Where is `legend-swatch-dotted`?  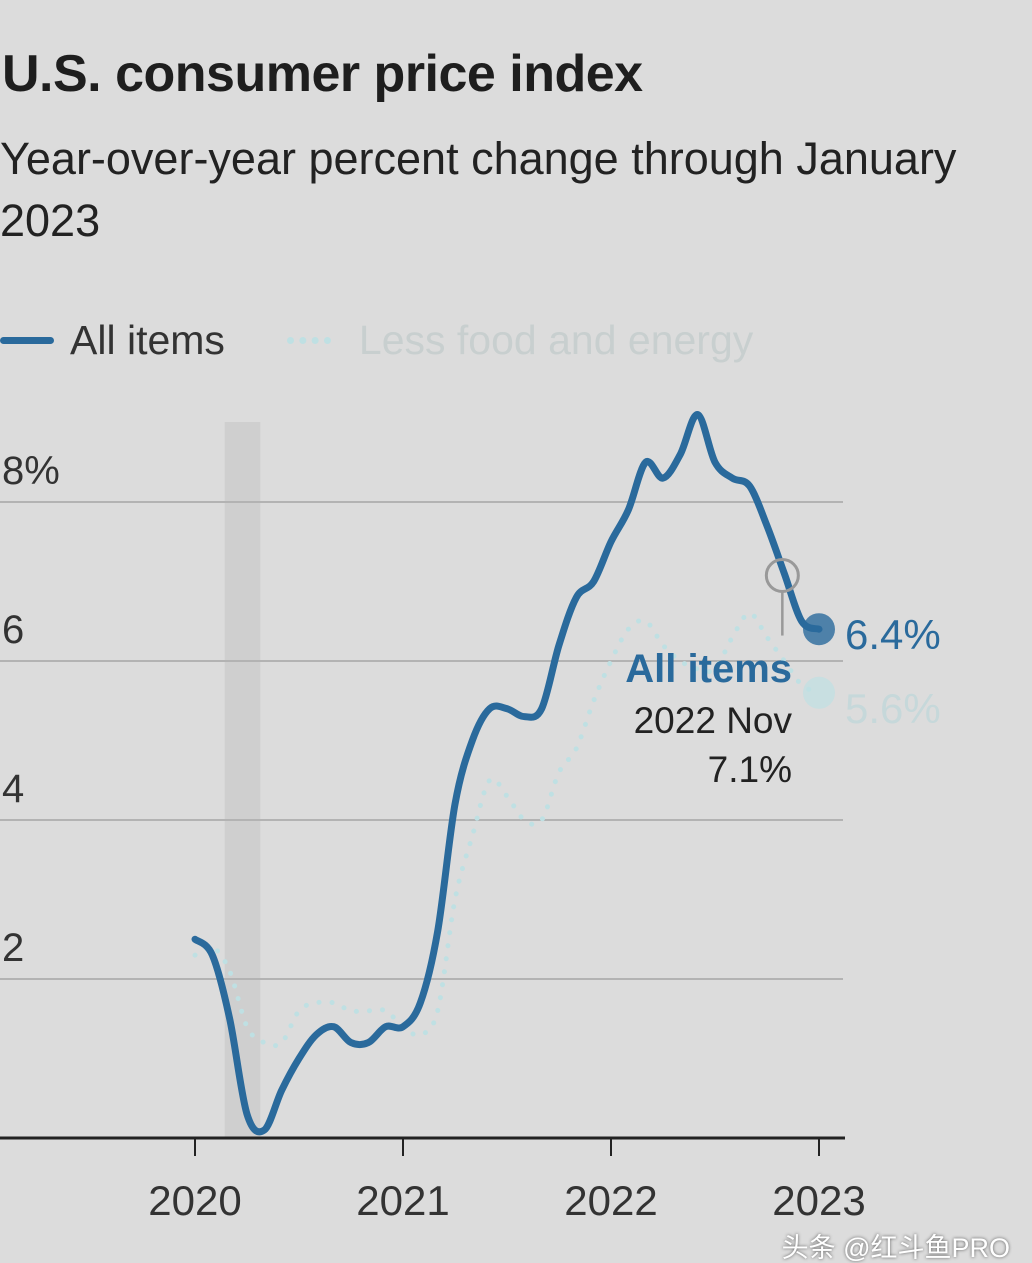
legend-swatch-dotted is located at coordinates (308, 340).